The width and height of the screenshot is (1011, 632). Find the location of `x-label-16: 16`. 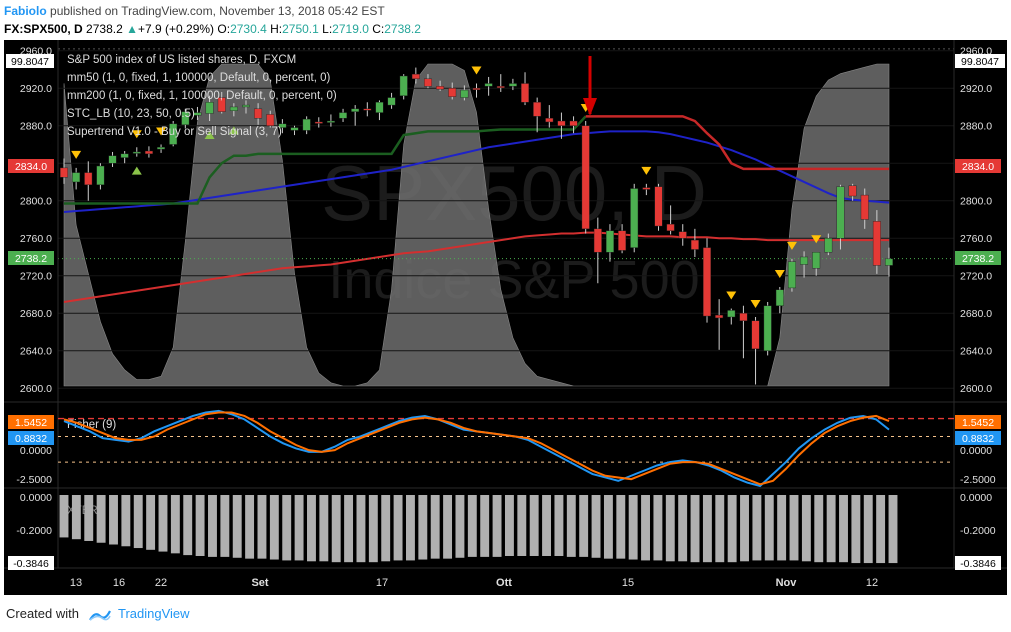

x-label-16: 16 is located at coordinates (119, 583).